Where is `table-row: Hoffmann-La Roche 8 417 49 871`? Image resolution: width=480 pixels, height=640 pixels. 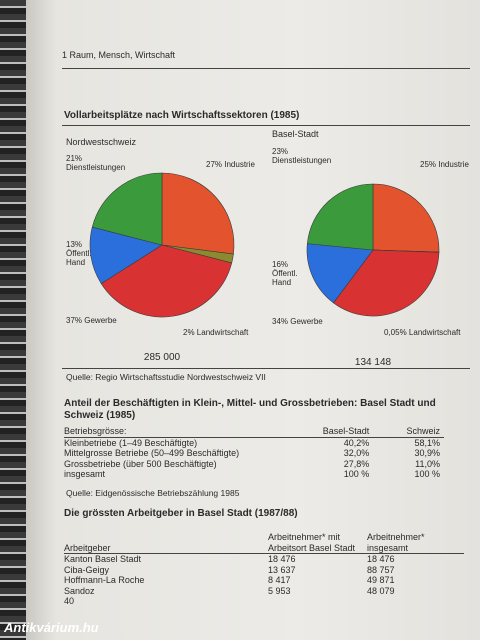 table-row: Hoffmann-La Roche 8 417 49 871 is located at coordinates (264, 580).